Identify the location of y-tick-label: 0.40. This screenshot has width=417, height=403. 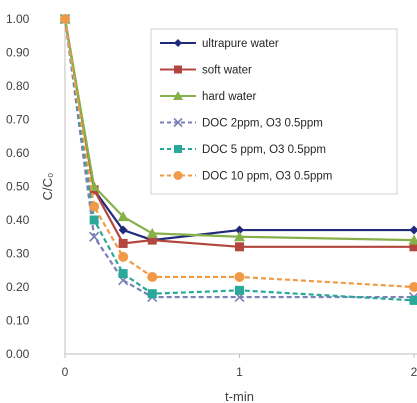
(18, 220).